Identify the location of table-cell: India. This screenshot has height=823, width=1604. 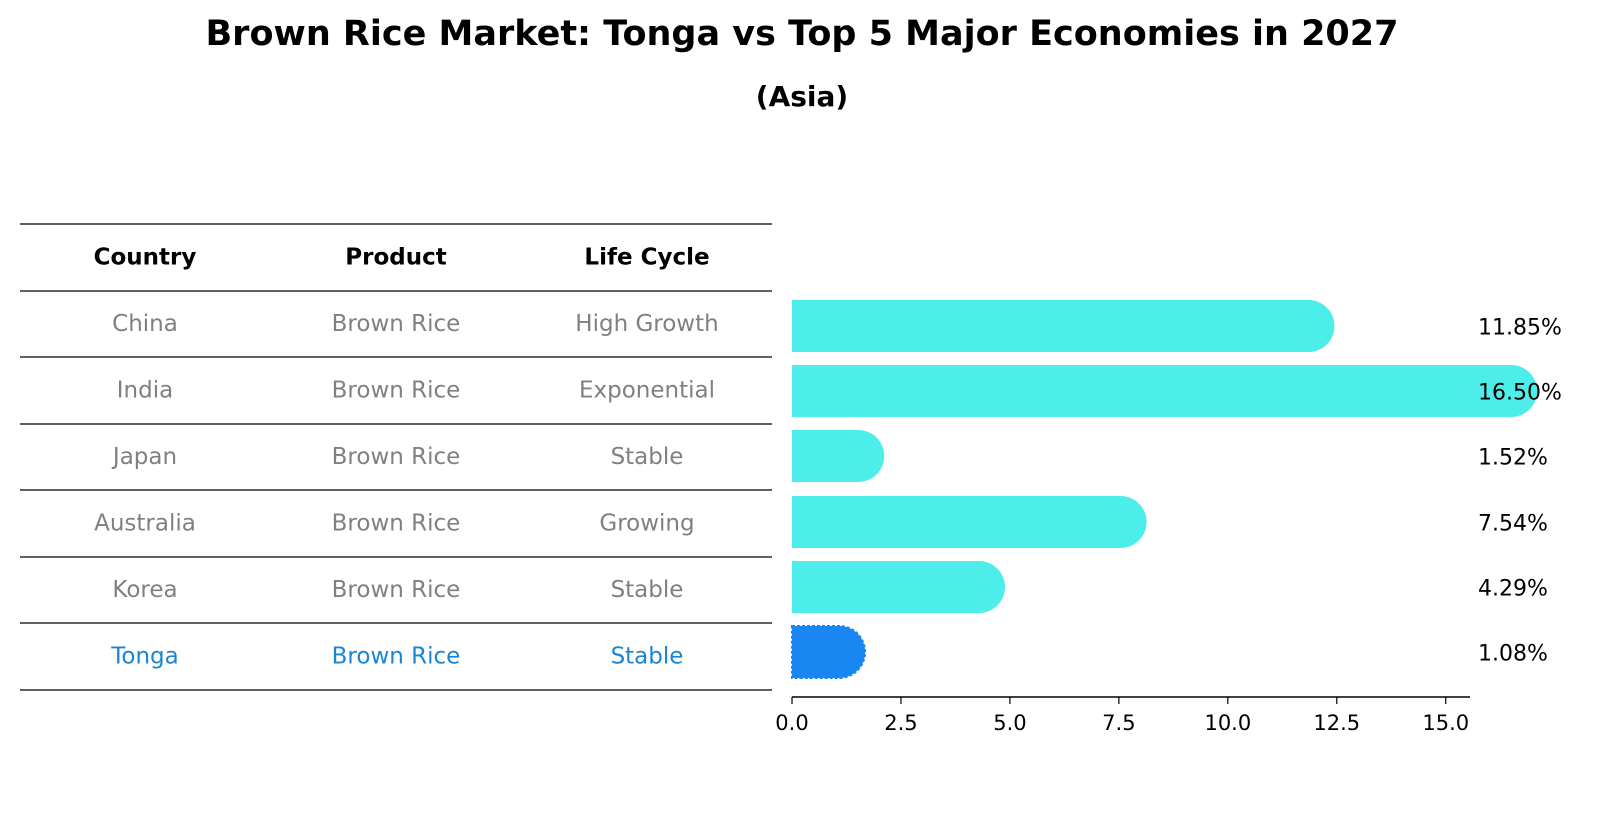
(145, 391).